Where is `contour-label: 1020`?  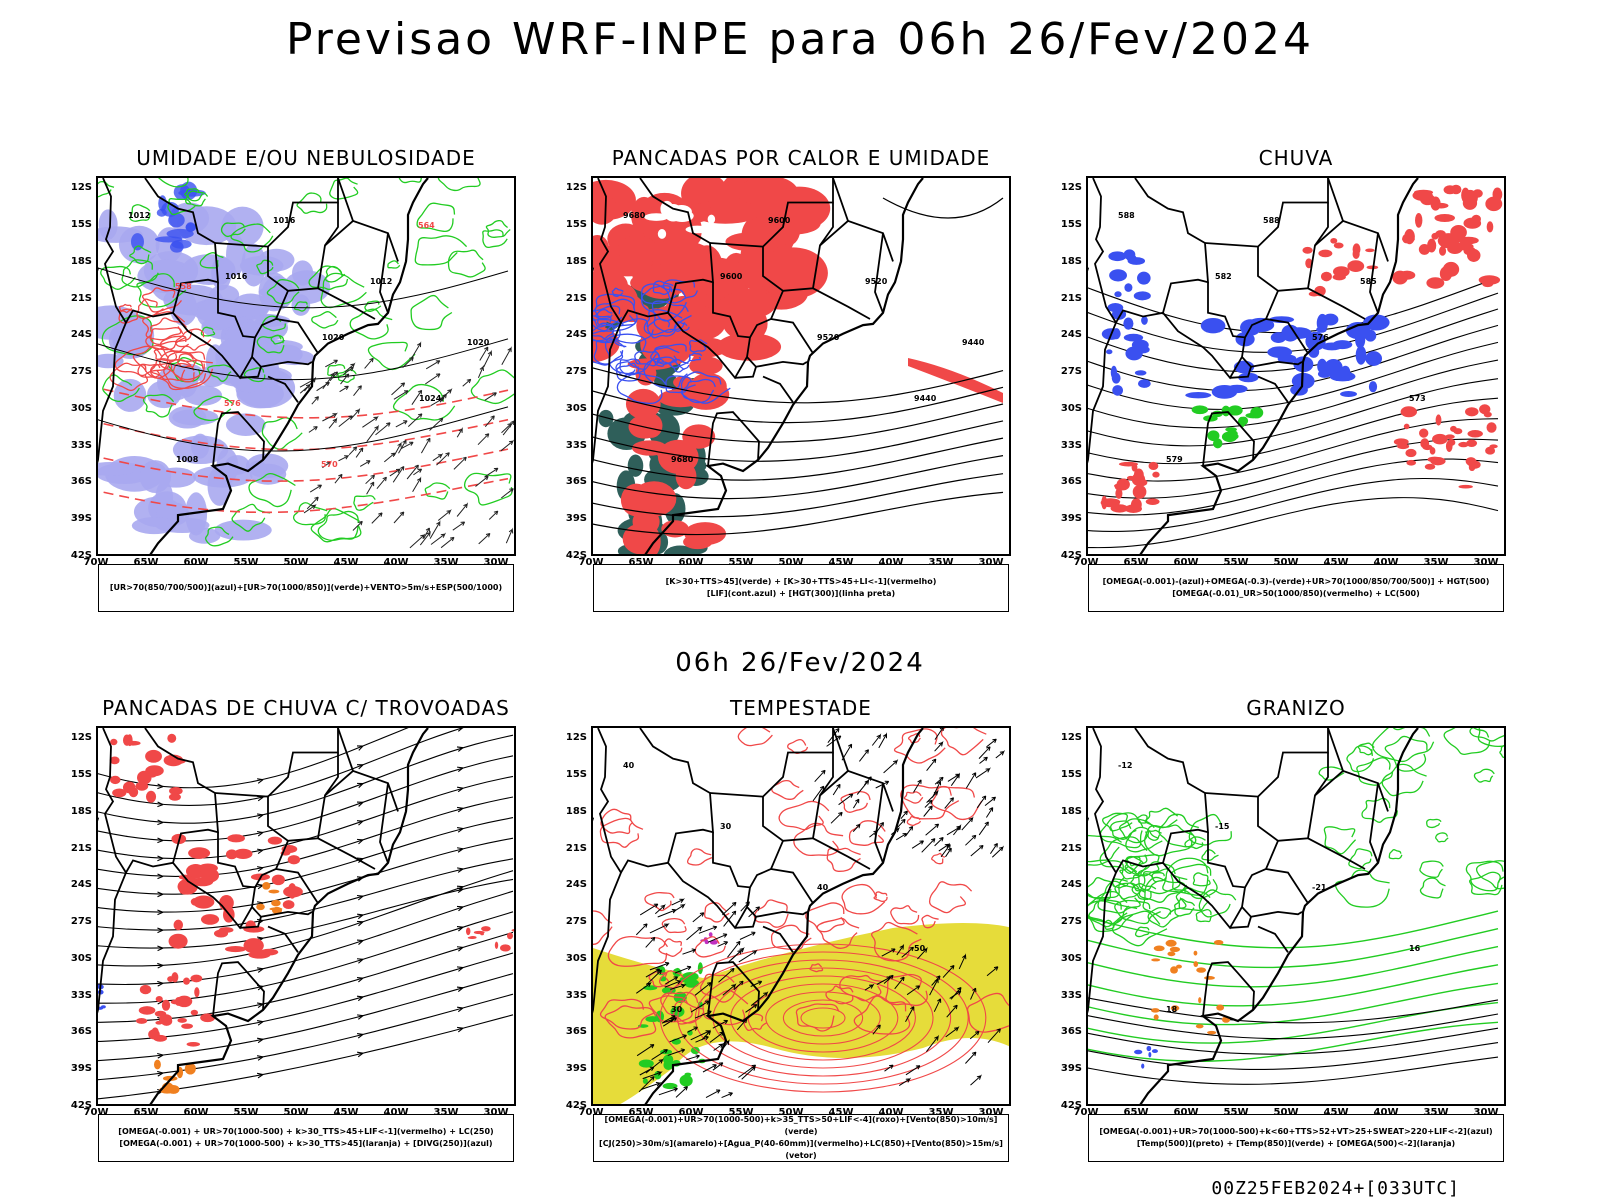 contour-label: 1020 is located at coordinates (333, 337).